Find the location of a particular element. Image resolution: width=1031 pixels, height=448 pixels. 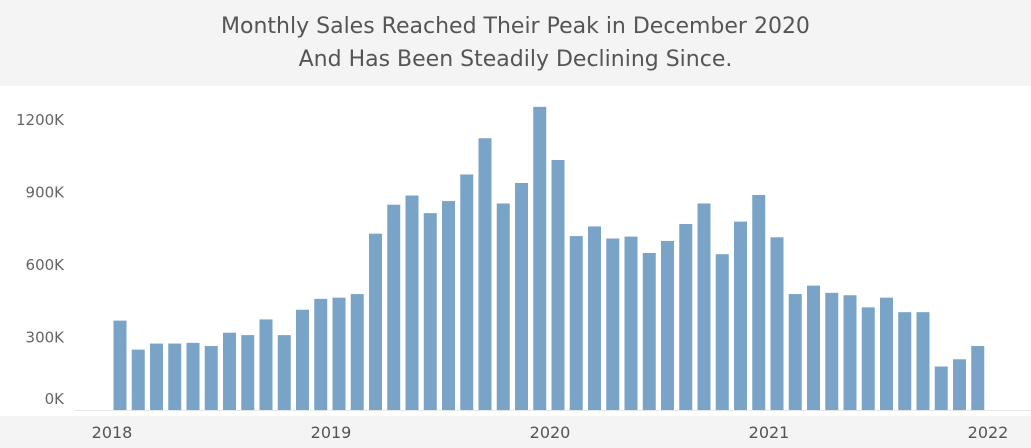

x-tick-label: 2020 is located at coordinates (550, 432).